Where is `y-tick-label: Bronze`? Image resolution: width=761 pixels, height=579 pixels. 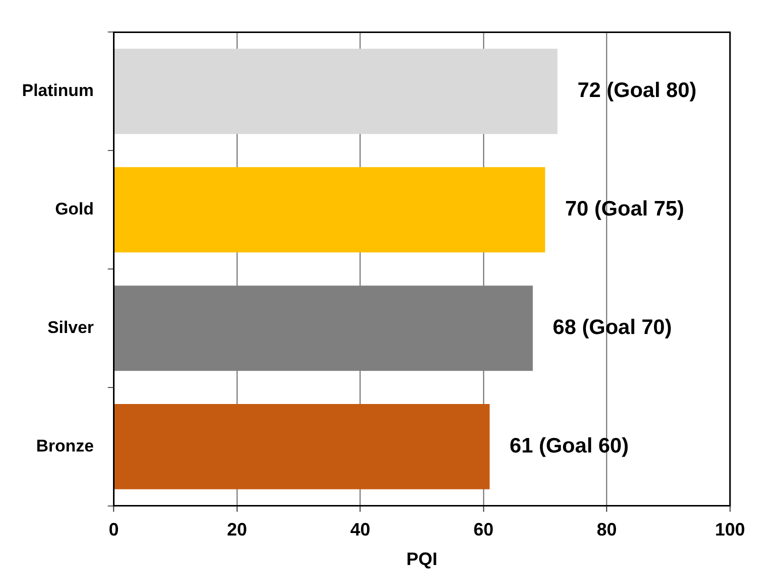
y-tick-label: Bronze is located at coordinates (65, 446).